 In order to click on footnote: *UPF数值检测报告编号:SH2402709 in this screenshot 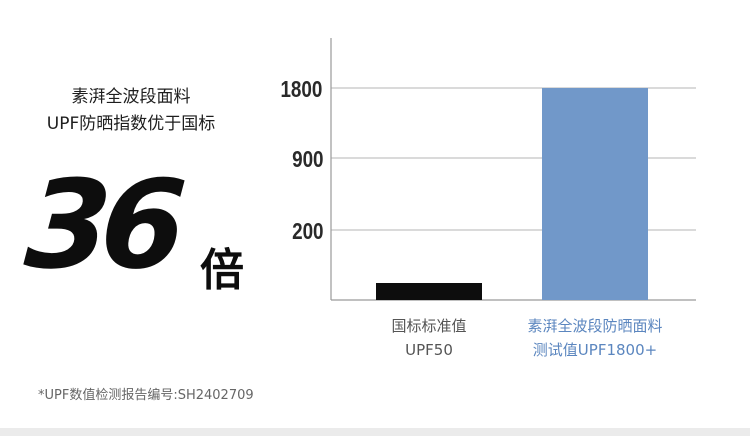, I will do `click(146, 395)`.